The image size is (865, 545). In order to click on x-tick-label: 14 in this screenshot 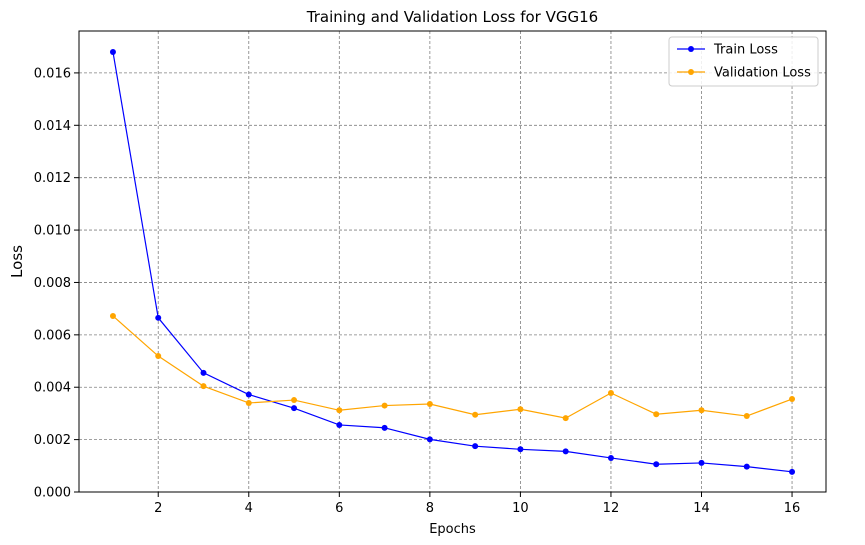, I will do `click(701, 508)`.